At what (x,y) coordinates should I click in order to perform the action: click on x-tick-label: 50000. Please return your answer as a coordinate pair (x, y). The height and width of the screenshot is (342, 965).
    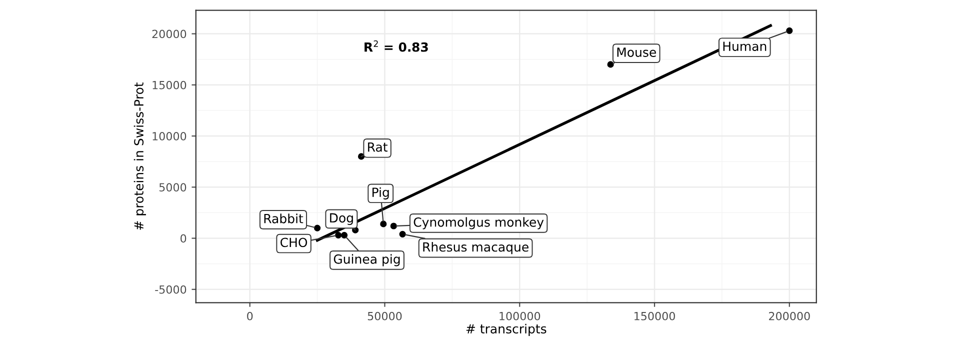
    Looking at the image, I should click on (385, 316).